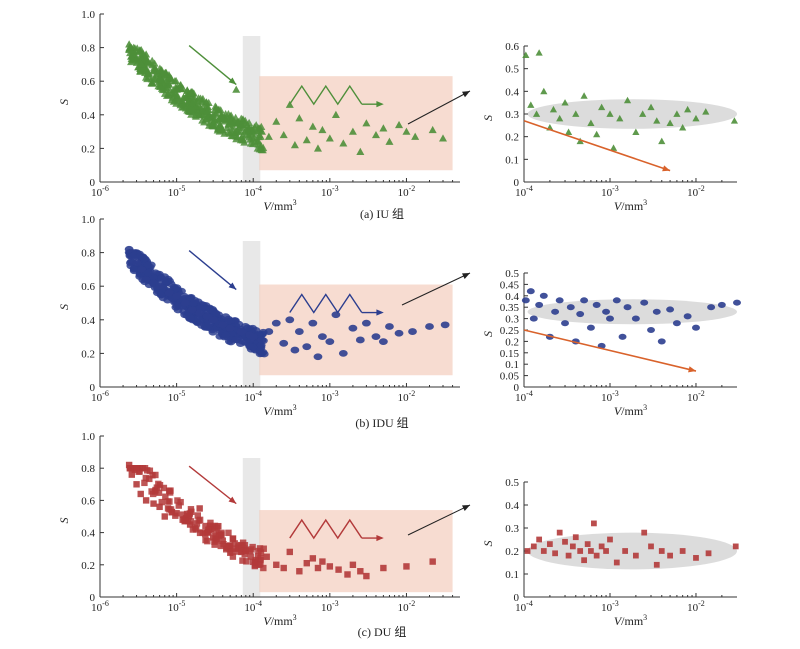  What do you see at coordinates (512, 529) in the screenshot?
I see `y-tick-label: 0.3` at bounding box center [512, 529].